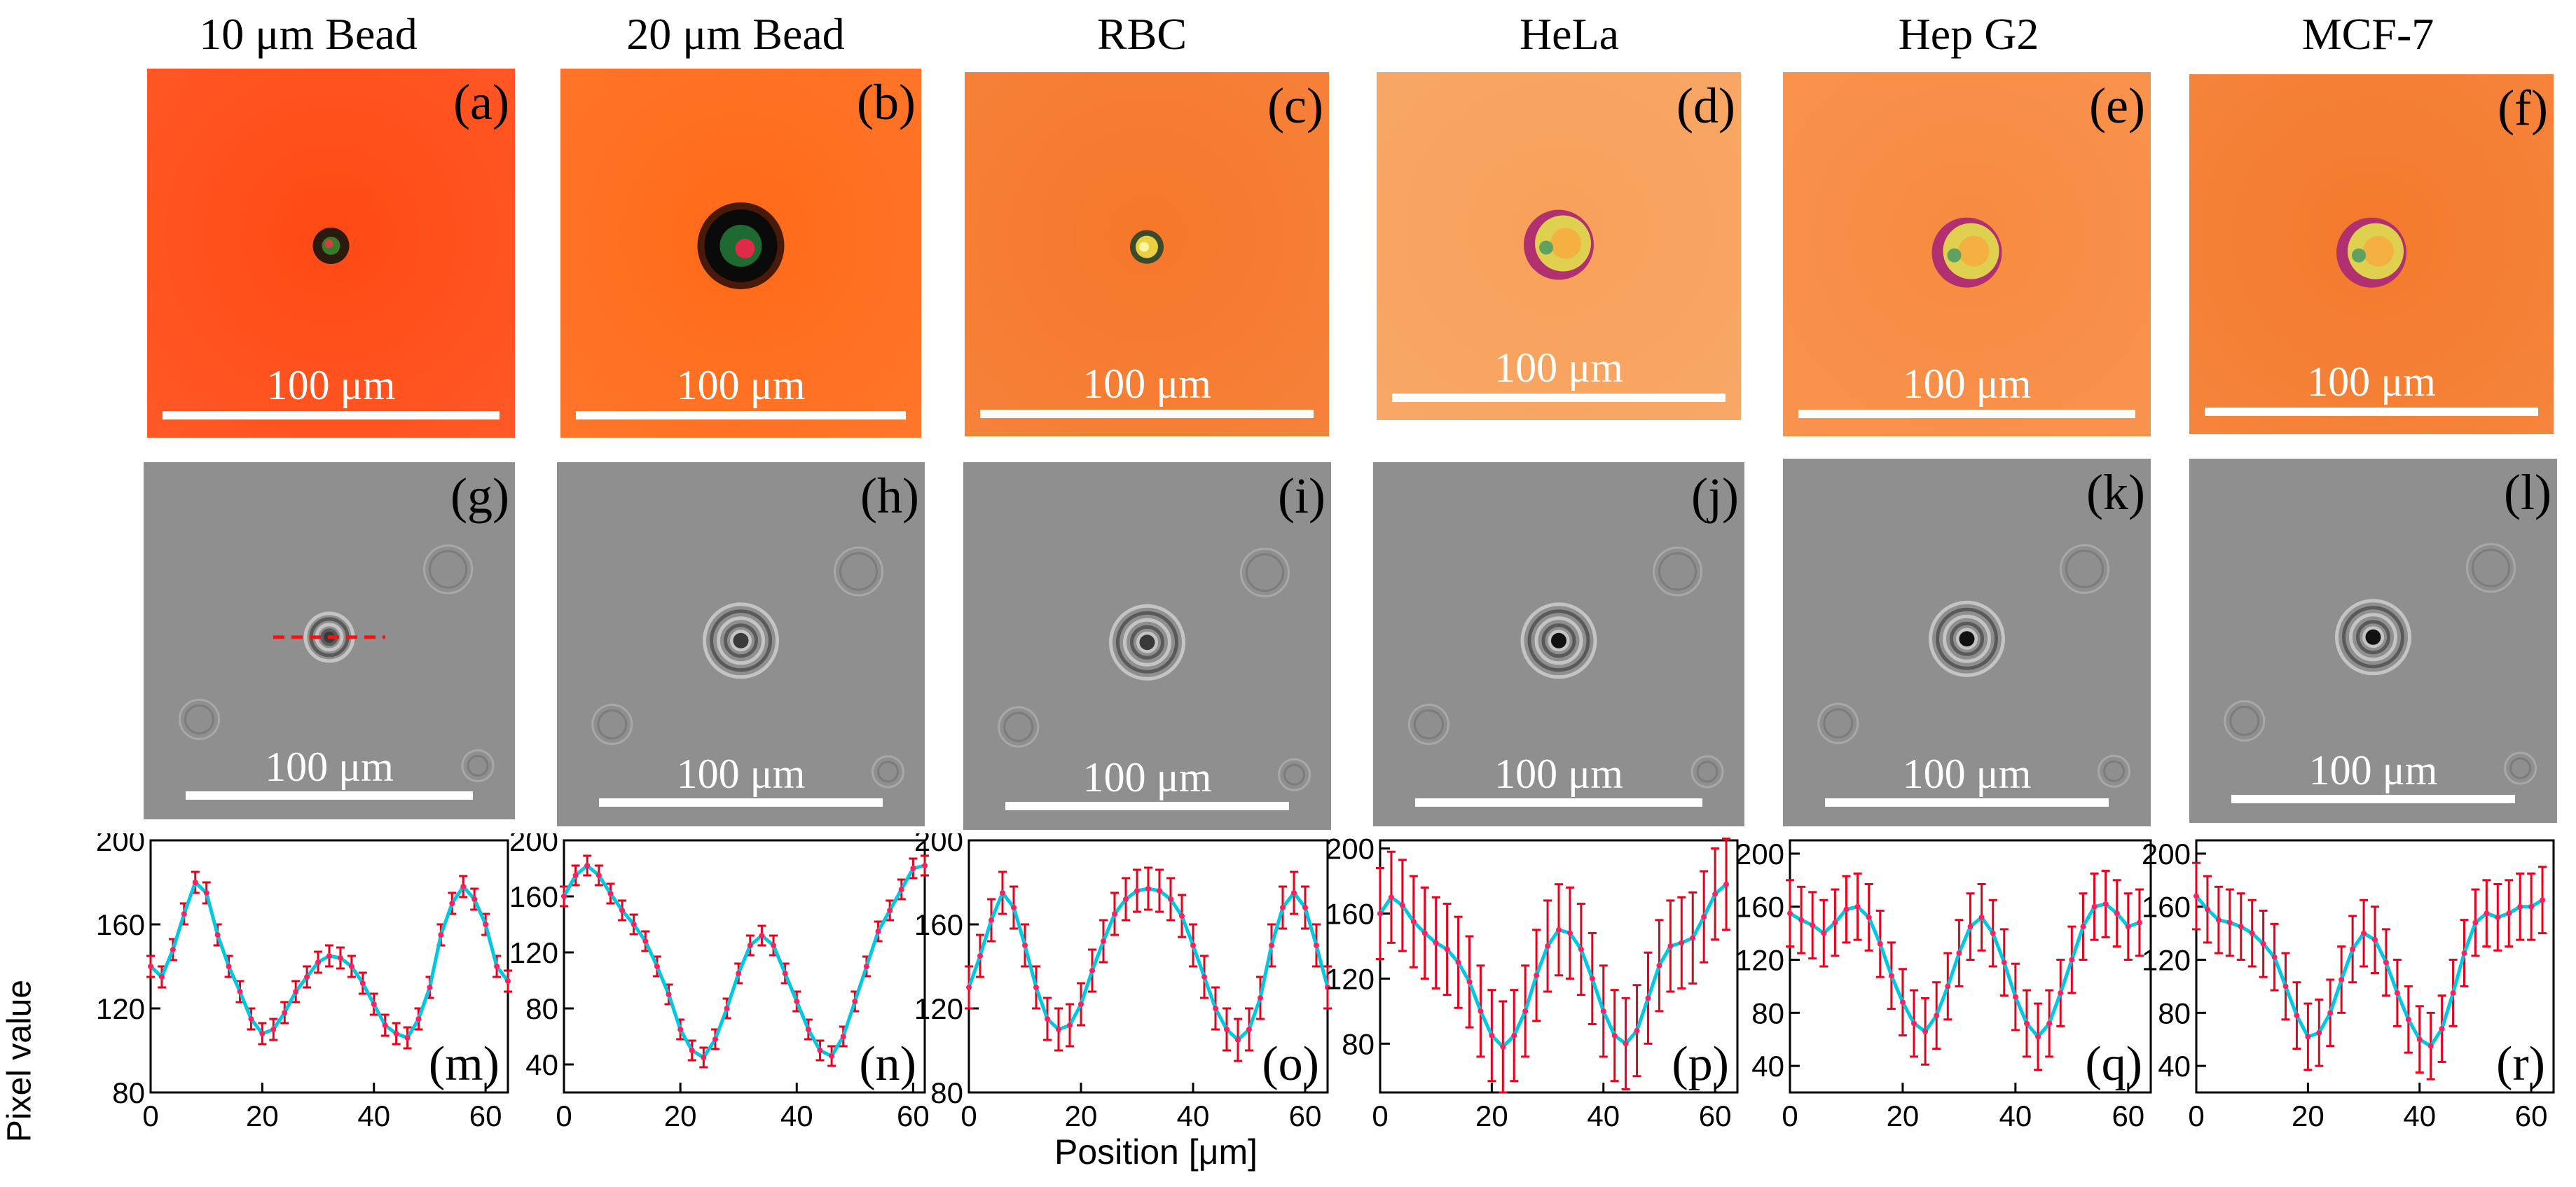 Image resolution: width=2576 pixels, height=1187 pixels. I want to click on panel-label: (d), so click(1705, 106).